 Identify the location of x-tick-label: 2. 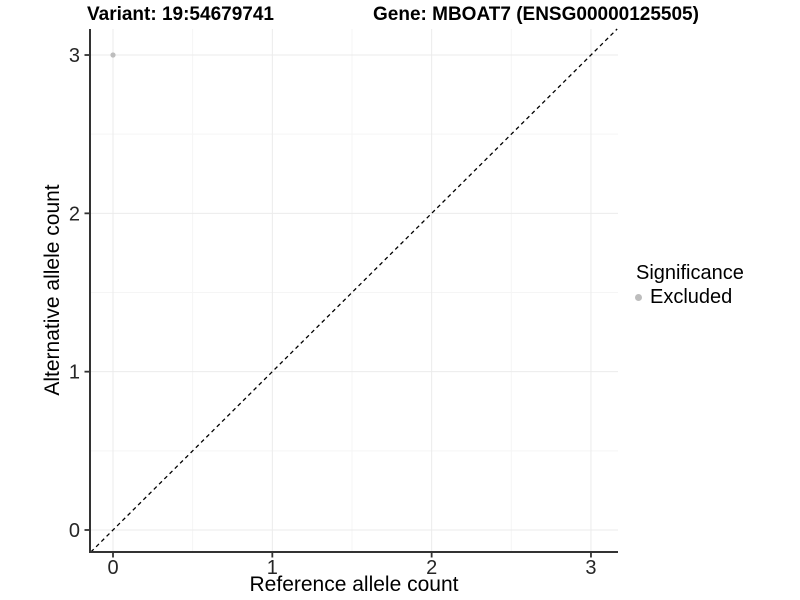
(431, 568).